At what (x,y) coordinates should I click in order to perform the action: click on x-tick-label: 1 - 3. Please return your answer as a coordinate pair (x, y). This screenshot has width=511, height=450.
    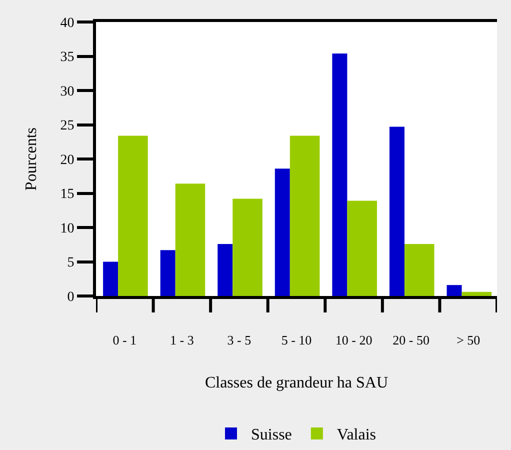
    Looking at the image, I should click on (182, 340).